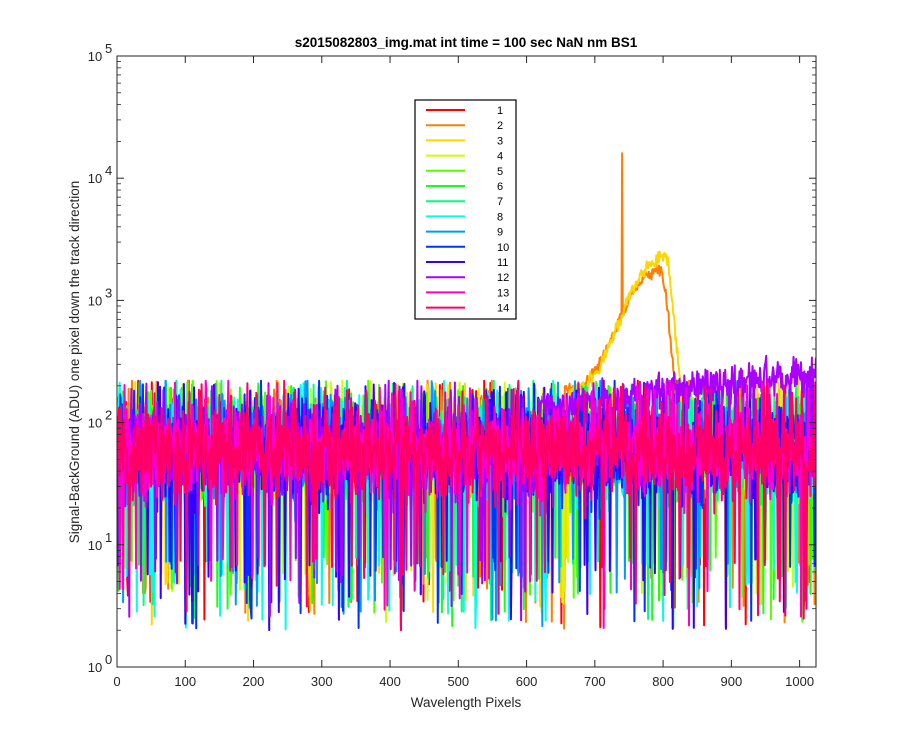 This screenshot has height=750, width=900. Describe the element at coordinates (502, 263) in the screenshot. I see `legend-label-11: 11` at that location.